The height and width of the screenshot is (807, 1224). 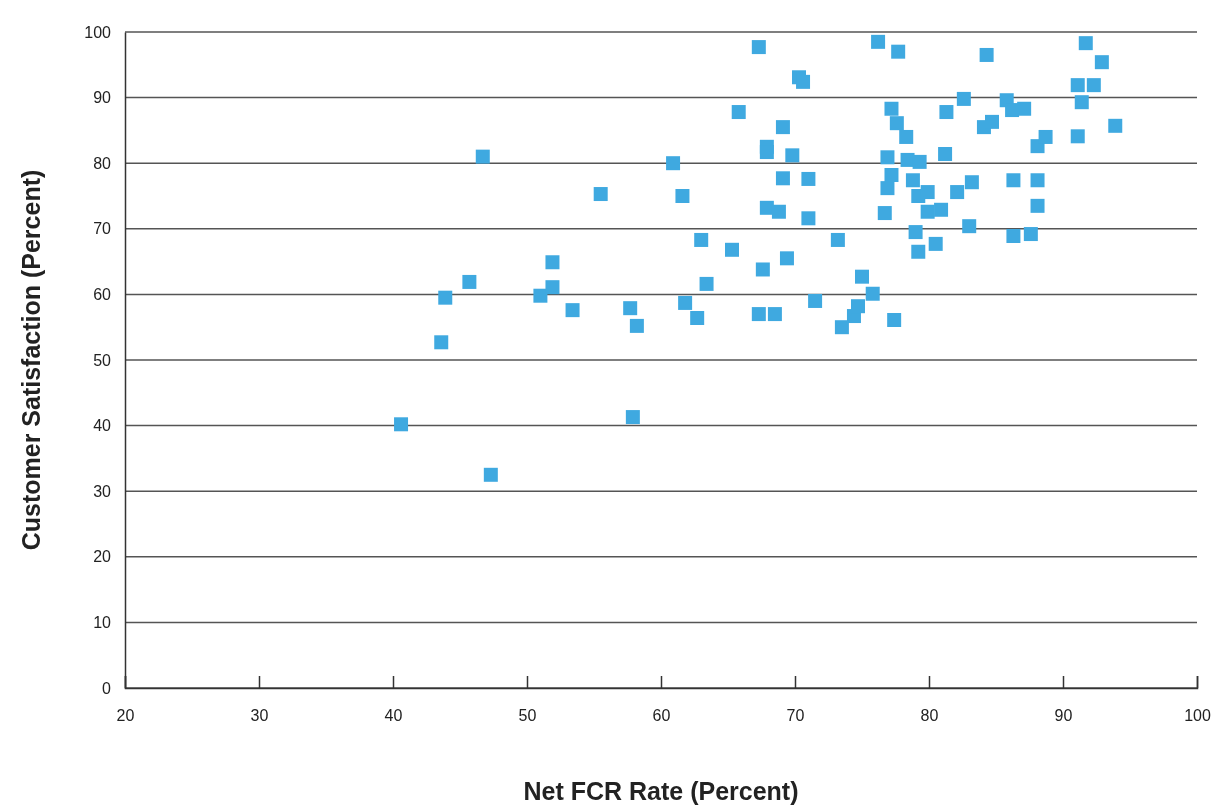 I want to click on x-tick-label: 20, so click(x=125, y=716).